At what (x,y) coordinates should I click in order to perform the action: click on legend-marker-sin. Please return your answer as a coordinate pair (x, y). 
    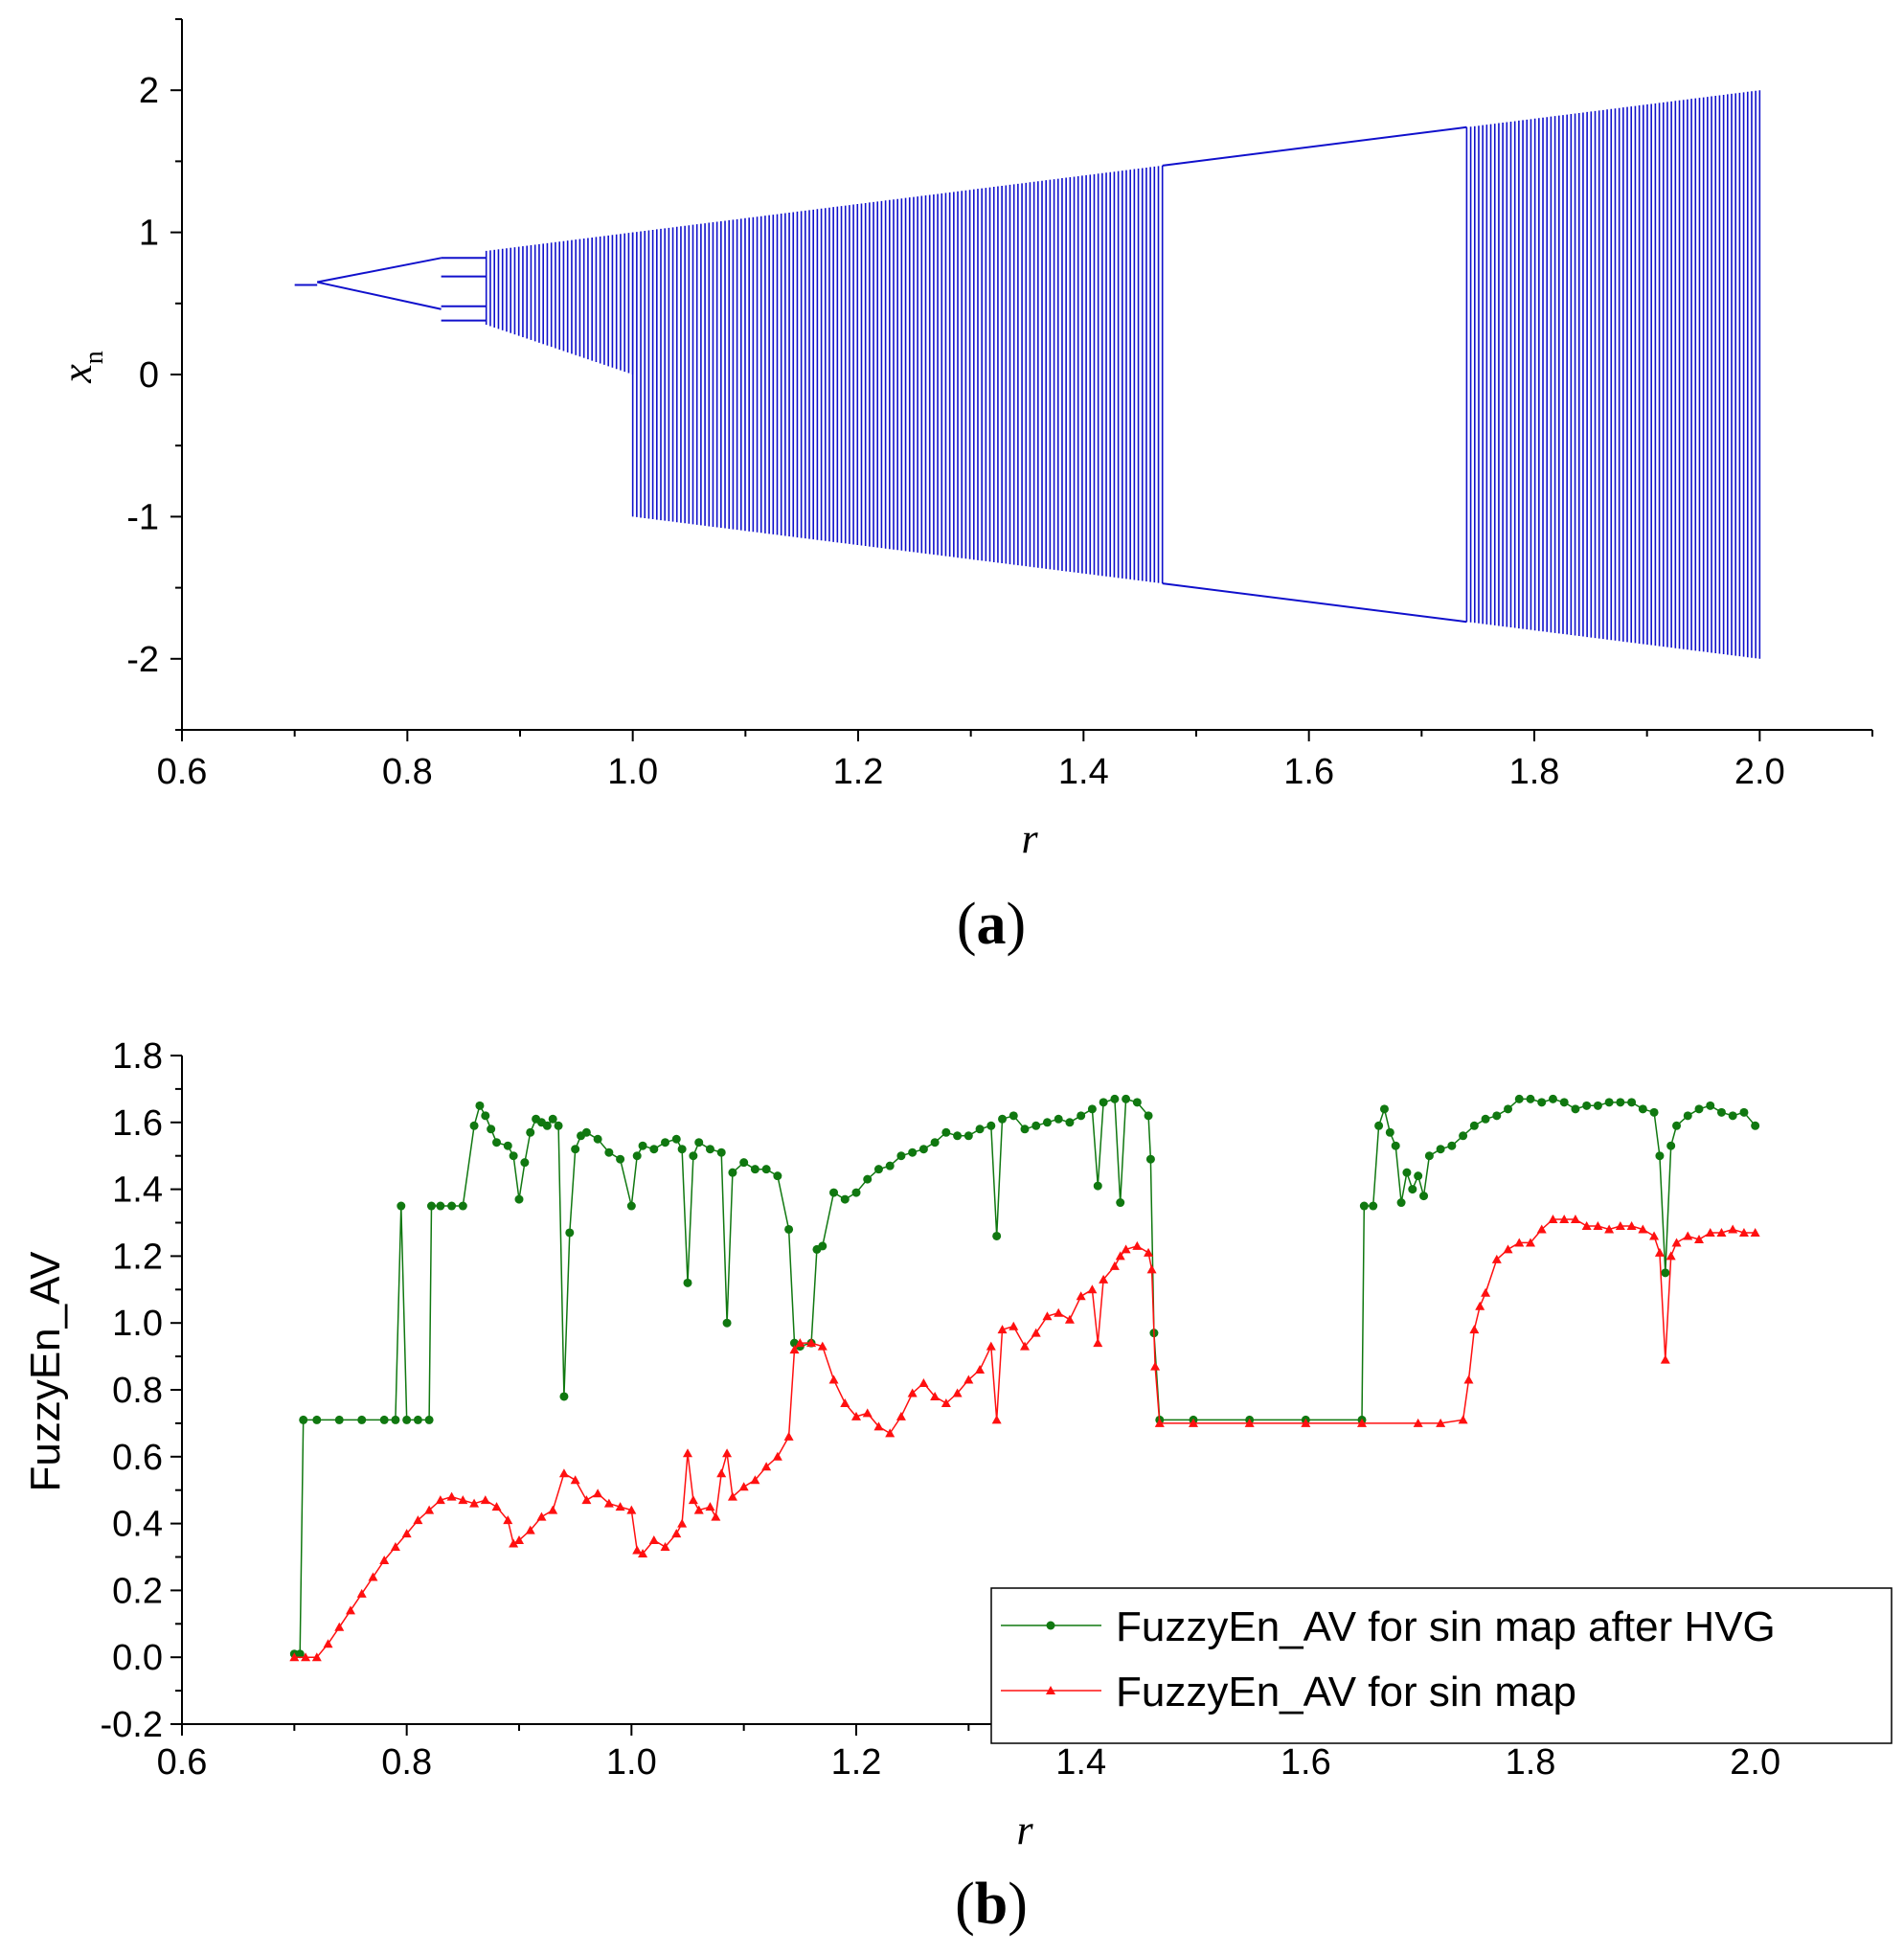
    Looking at the image, I should click on (1050, 1690).